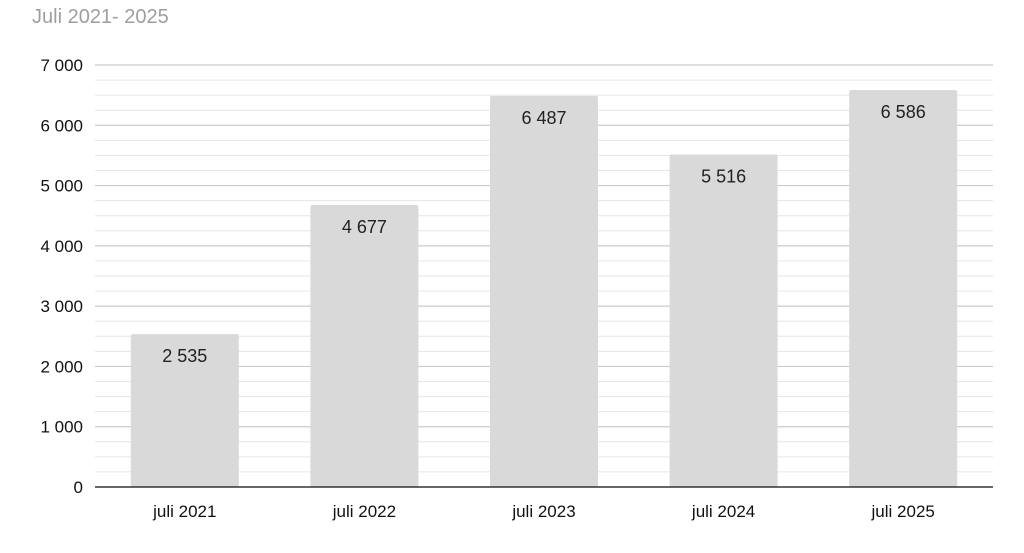 The image size is (1024, 553). Describe the element at coordinates (723, 176) in the screenshot. I see `data-label: 5 516` at that location.